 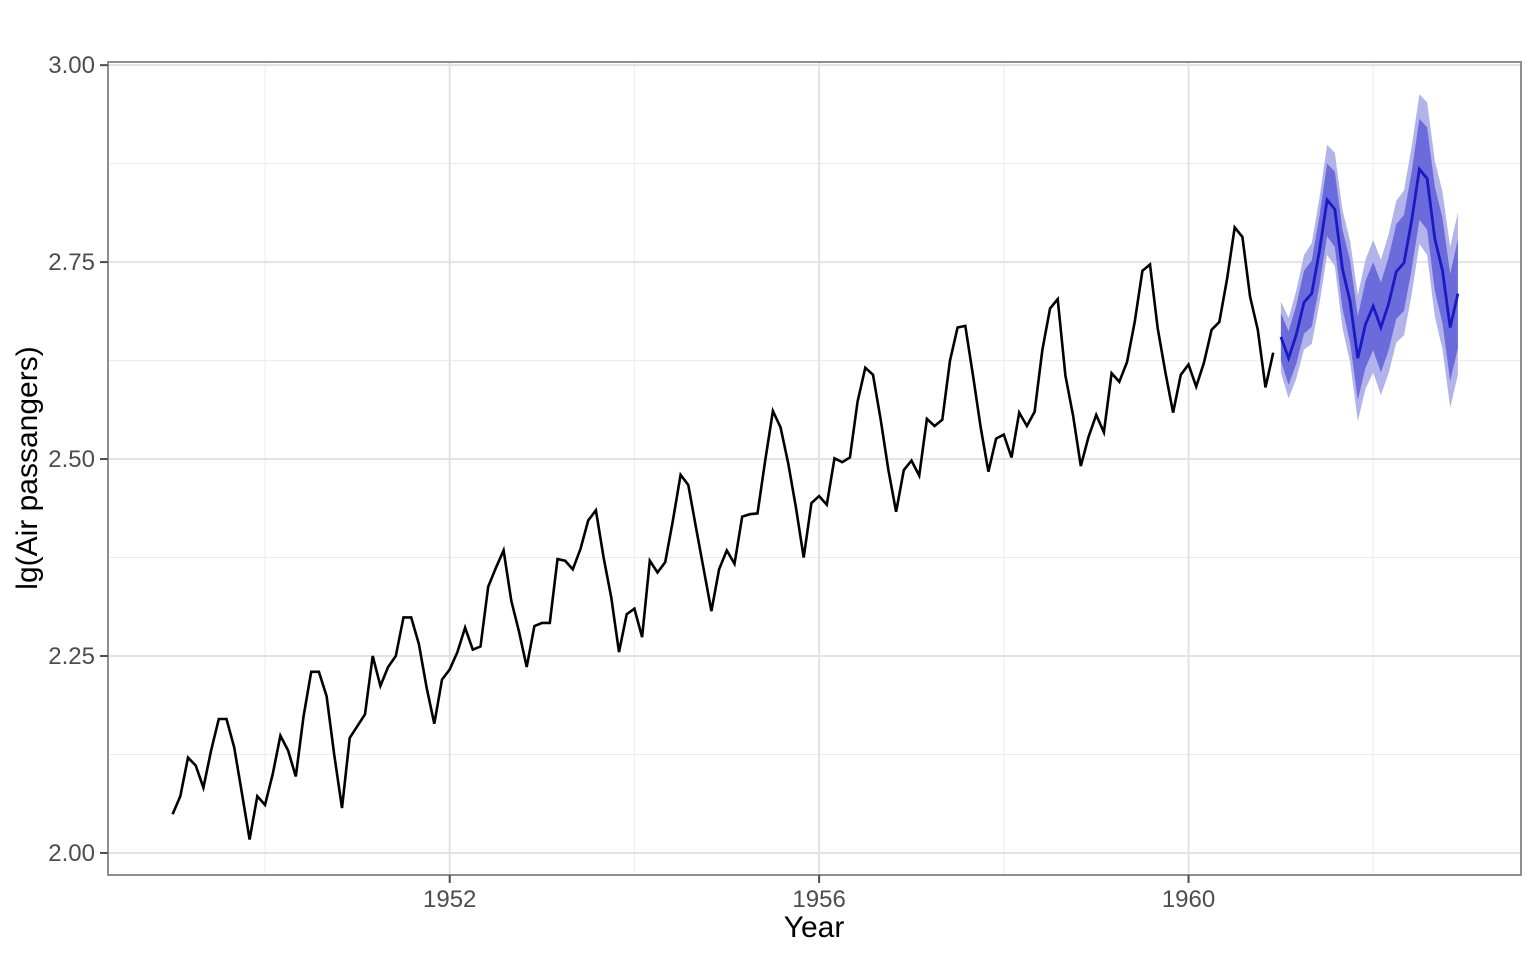 I want to click on x-tick-label: 1952, so click(x=449, y=899).